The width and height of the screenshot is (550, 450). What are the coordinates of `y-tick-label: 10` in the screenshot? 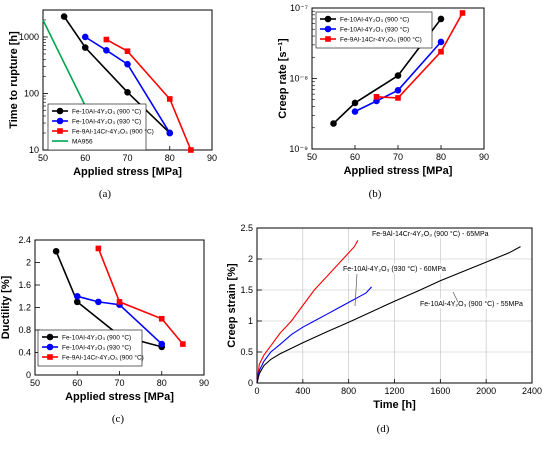 It's located at (34, 150).